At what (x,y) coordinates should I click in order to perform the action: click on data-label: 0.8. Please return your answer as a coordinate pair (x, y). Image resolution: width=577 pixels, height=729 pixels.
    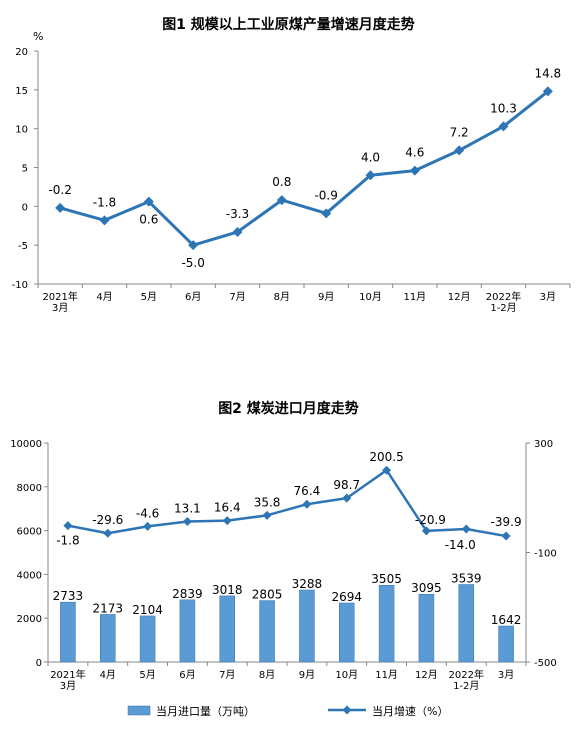
    Looking at the image, I should click on (281, 182).